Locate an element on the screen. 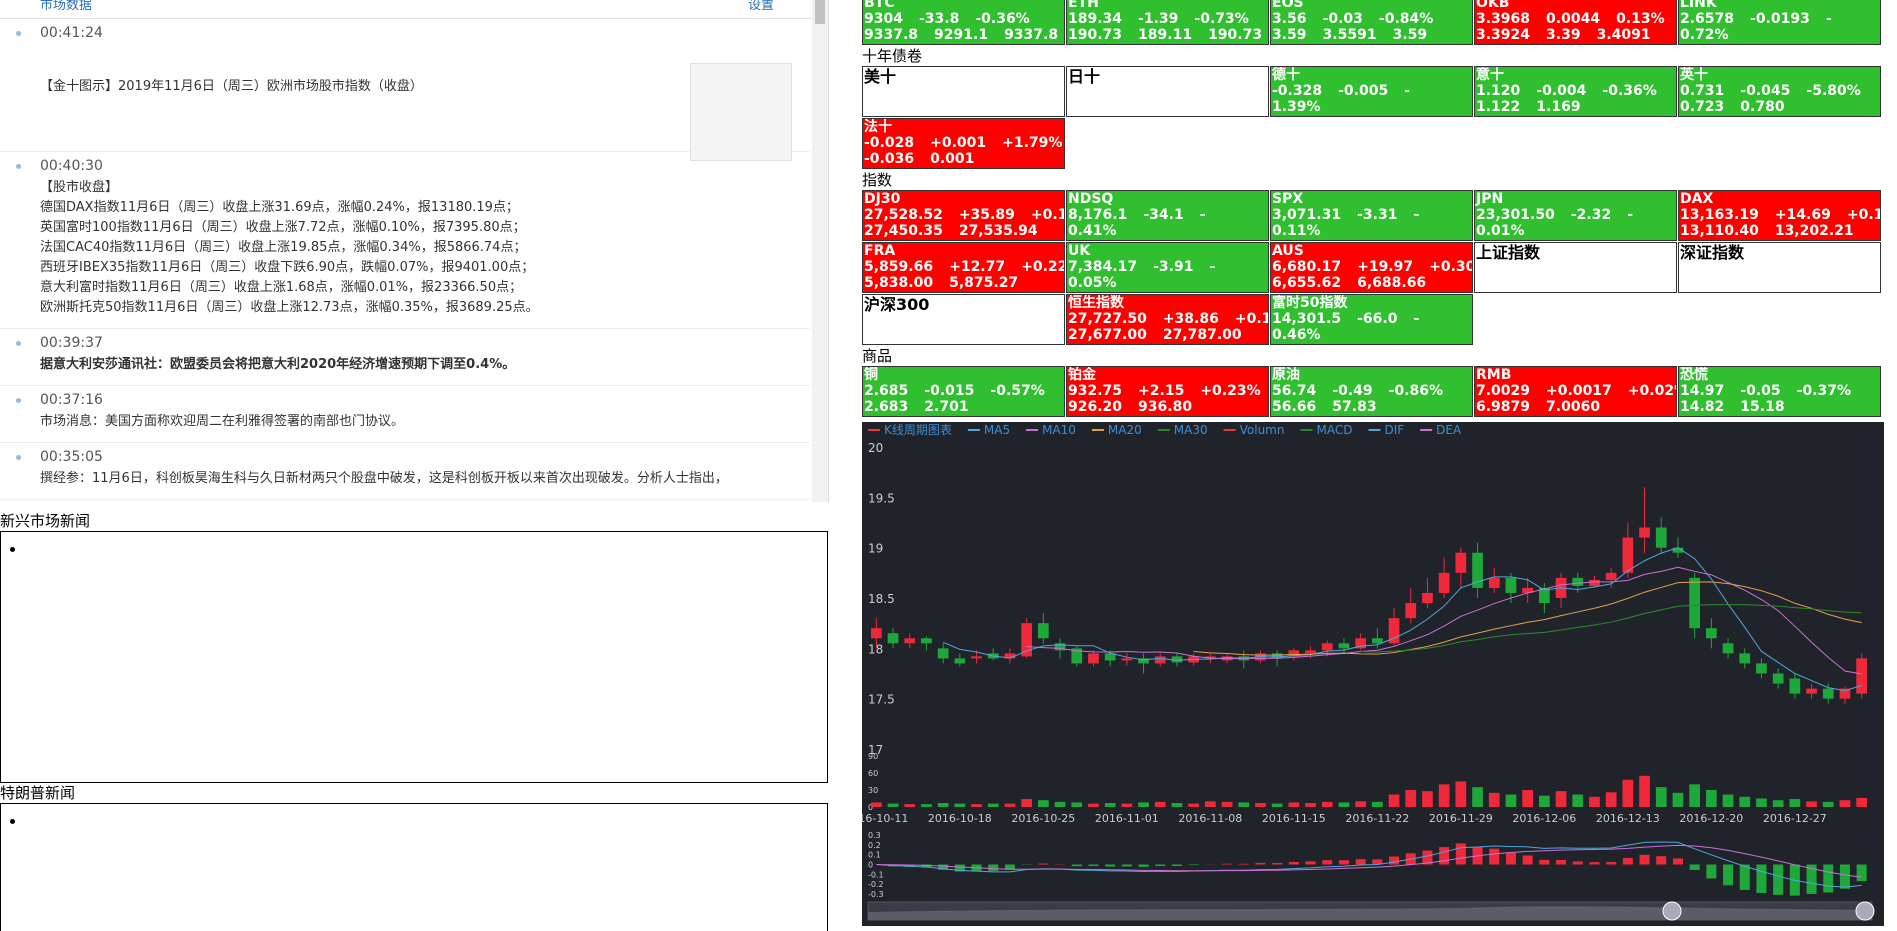 Image resolution: width=1897 pixels, height=931 pixels. quote-name: AUS is located at coordinates (1288, 251).